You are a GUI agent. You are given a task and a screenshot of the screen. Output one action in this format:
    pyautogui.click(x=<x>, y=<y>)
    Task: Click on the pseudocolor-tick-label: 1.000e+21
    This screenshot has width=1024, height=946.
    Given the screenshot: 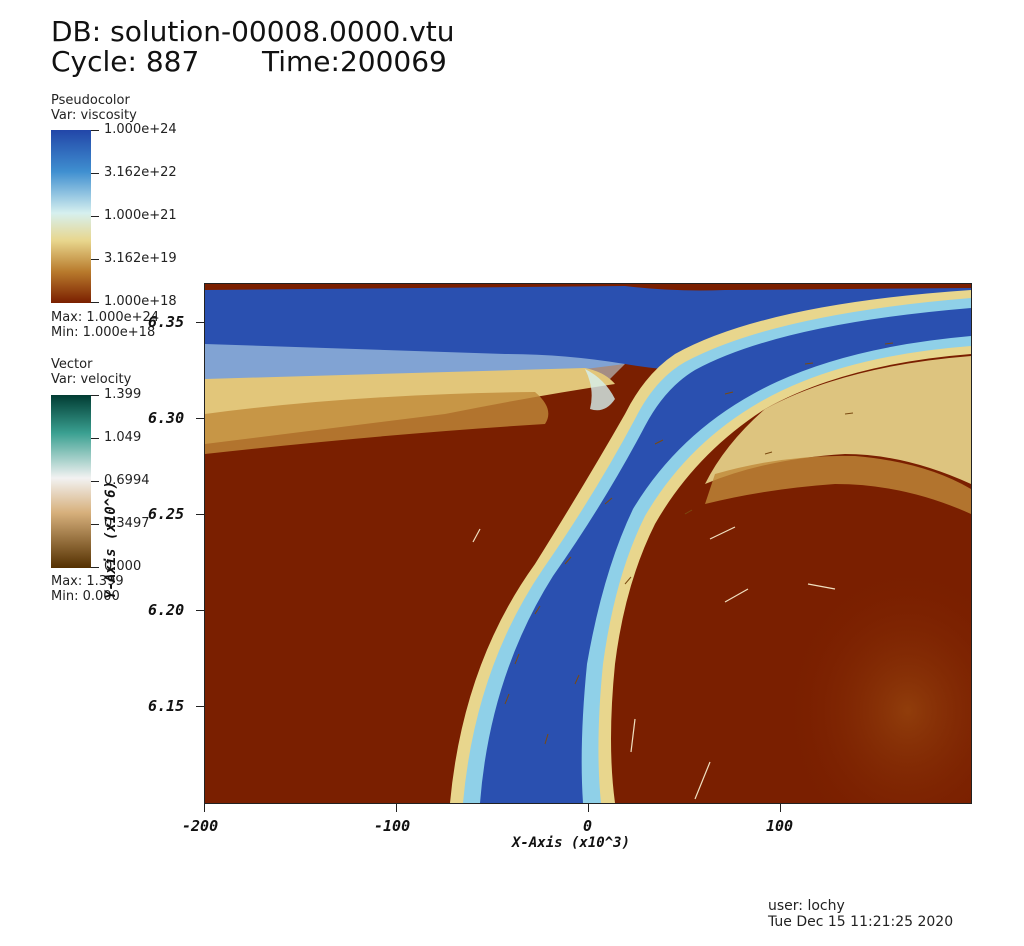 What is the action you would take?
    pyautogui.click(x=140, y=215)
    